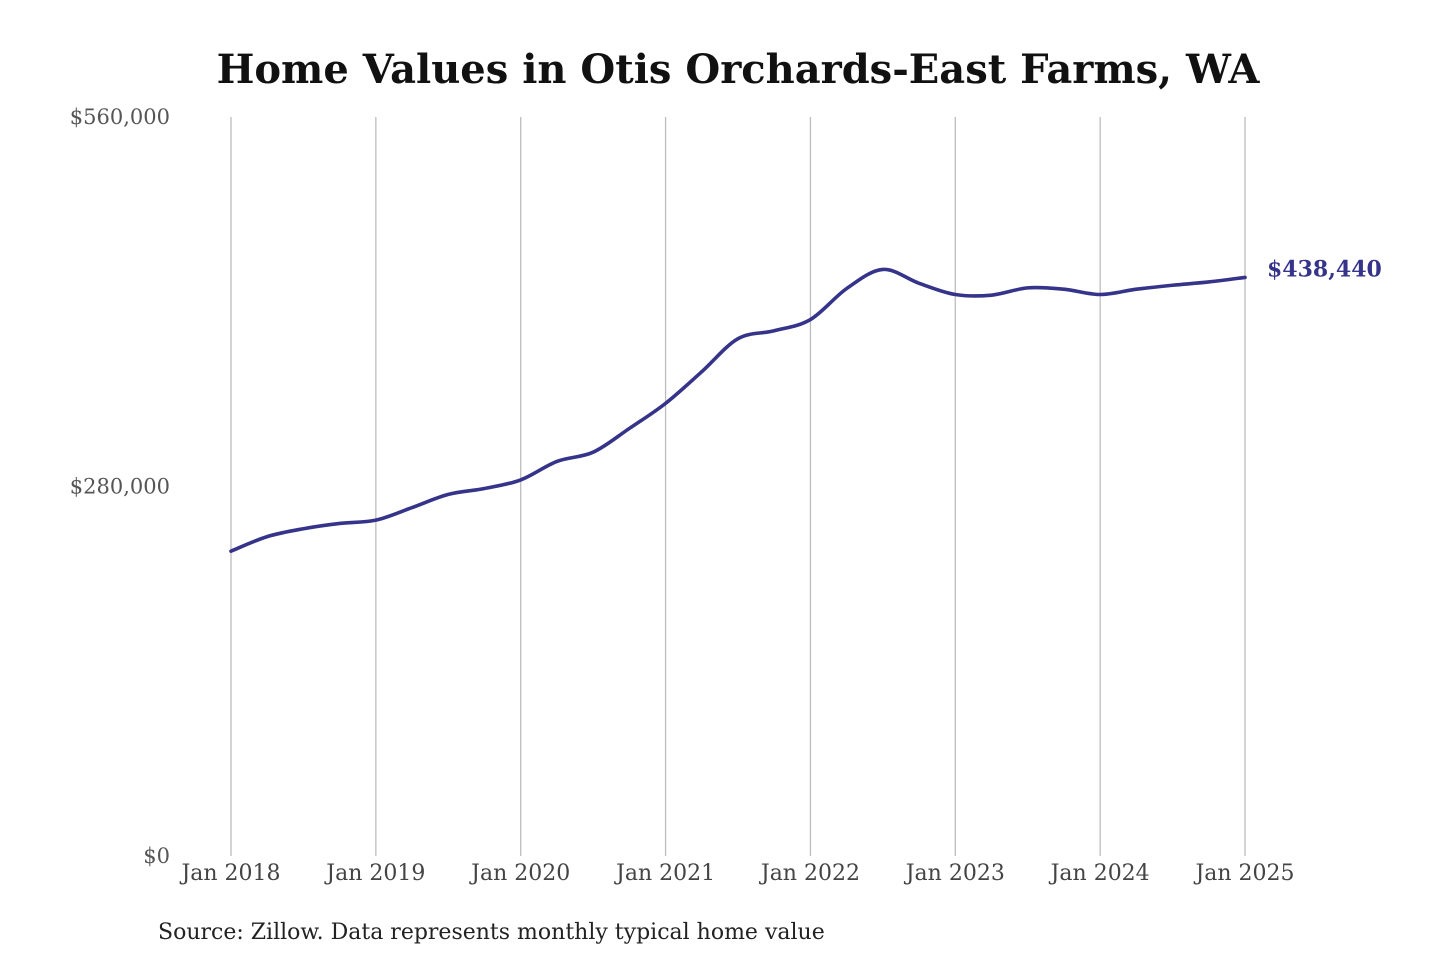  Describe the element at coordinates (1099, 873) in the screenshot. I see `x-tick-label: Jan 2024` at that location.